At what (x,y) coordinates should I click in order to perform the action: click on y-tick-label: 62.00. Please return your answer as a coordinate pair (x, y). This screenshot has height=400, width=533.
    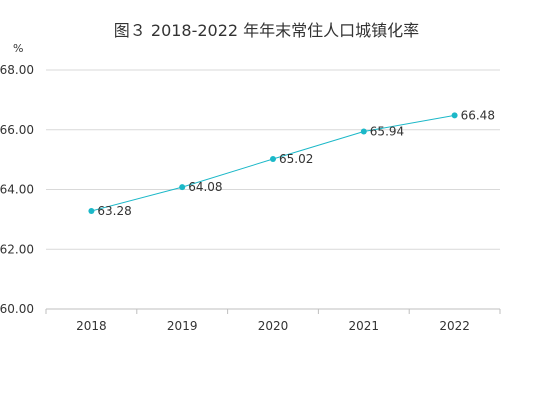
    Looking at the image, I should click on (17, 249).